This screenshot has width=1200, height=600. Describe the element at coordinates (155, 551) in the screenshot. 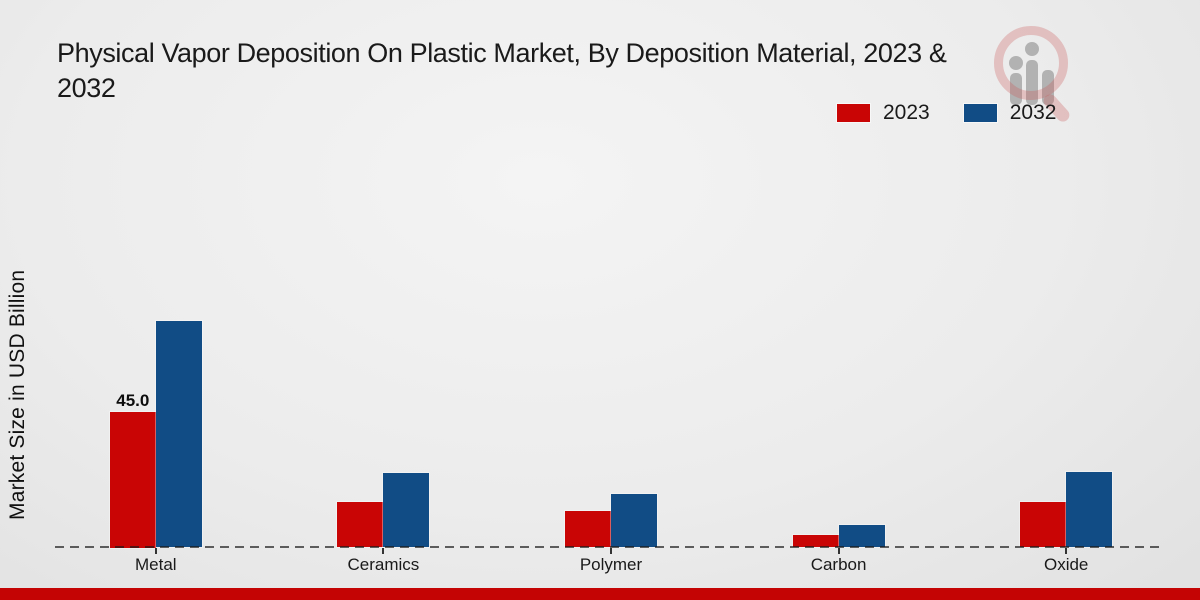

I see `x-axis-tick-metal` at that location.